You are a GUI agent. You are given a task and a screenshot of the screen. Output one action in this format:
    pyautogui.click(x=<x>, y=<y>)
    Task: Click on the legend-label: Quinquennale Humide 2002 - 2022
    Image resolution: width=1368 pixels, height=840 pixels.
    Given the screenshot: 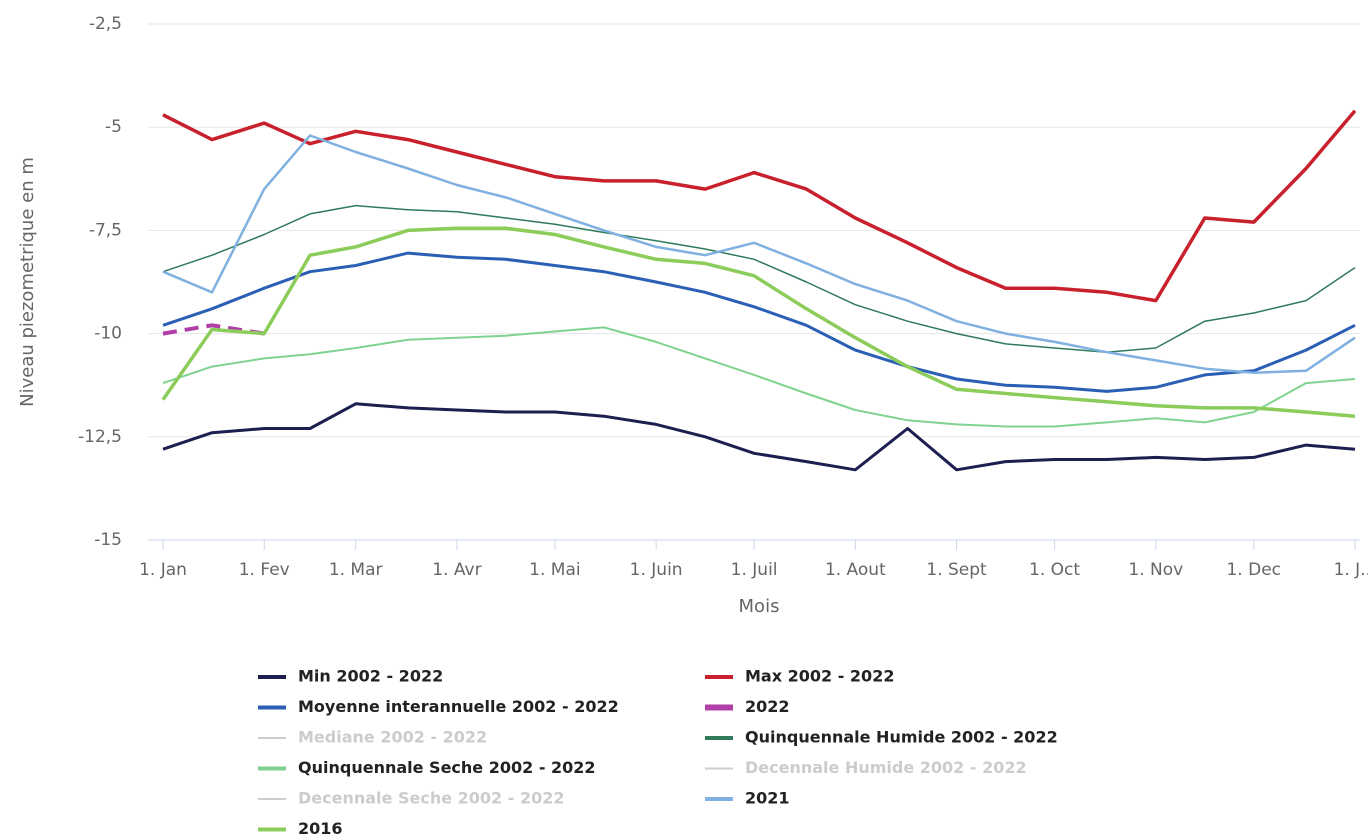 What is the action you would take?
    pyautogui.click(x=901, y=737)
    